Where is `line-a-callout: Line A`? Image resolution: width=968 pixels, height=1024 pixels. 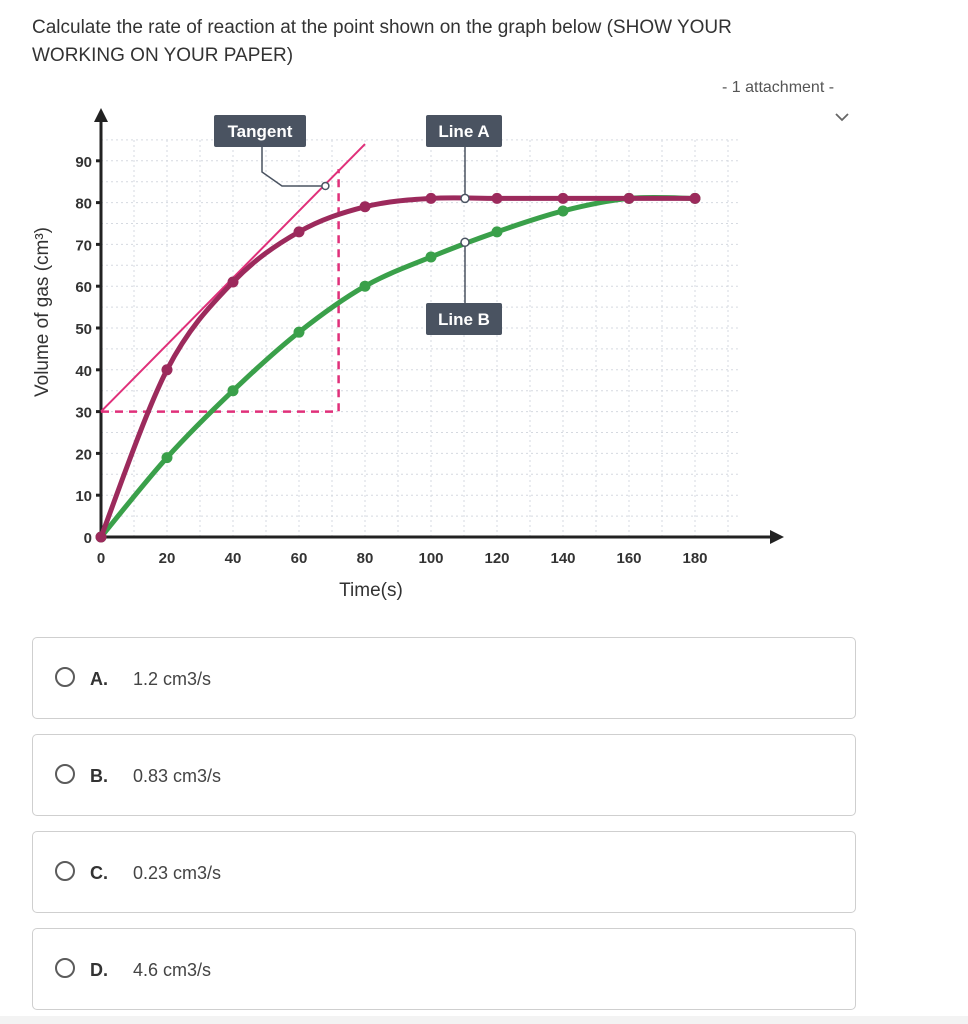 line-a-callout: Line A is located at coordinates (464, 131).